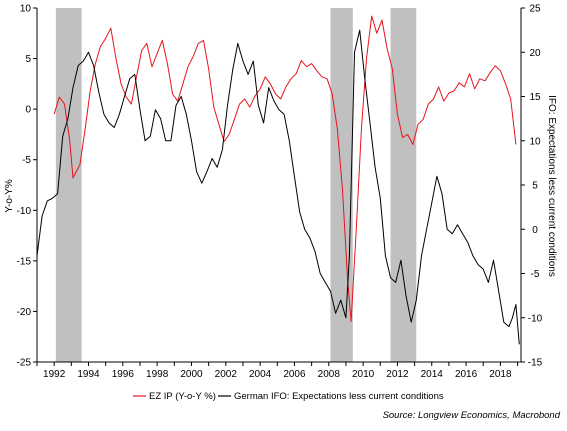  What do you see at coordinates (535, 9) in the screenshot?
I see `right-tick-label: 25` at bounding box center [535, 9].